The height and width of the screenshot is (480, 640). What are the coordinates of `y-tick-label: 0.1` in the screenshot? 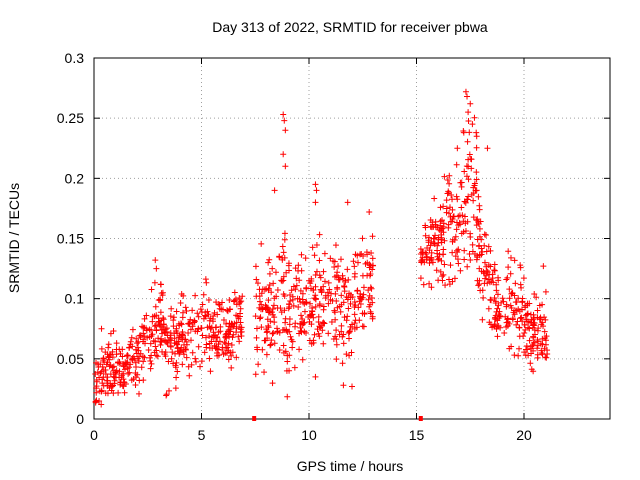 It's located at (75, 299).